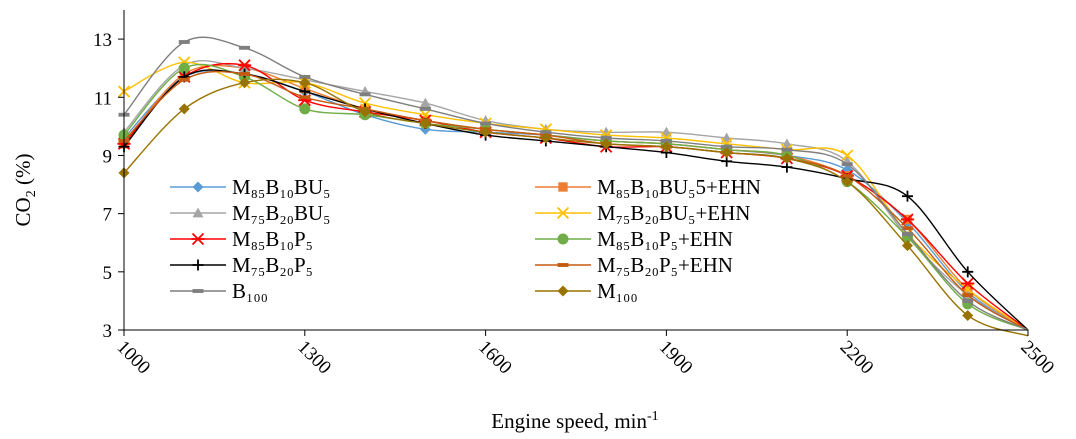 The height and width of the screenshot is (439, 1076). Describe the element at coordinates (133, 358) in the screenshot. I see `x-tick-label: 1000` at that location.